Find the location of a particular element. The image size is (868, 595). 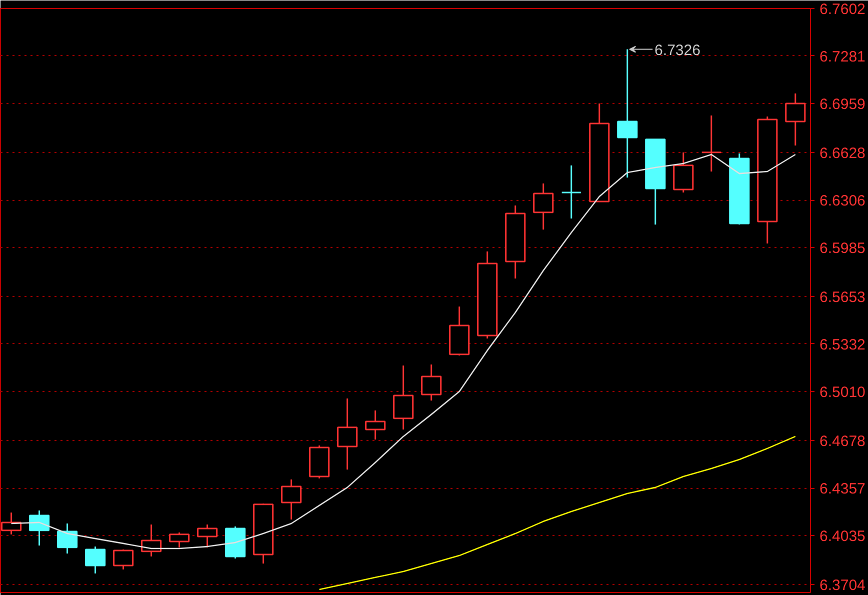

y-tick-label: 6.4035 is located at coordinates (843, 537).